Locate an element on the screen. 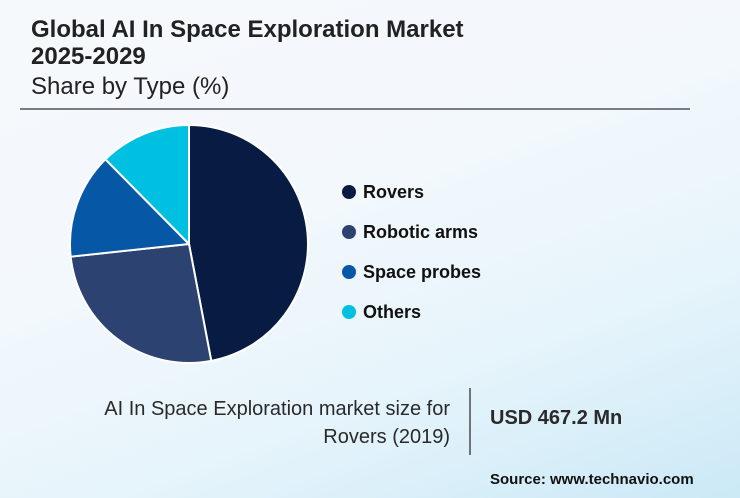 The height and width of the screenshot is (498, 740). legend-label: Robotic arms is located at coordinates (421, 231).